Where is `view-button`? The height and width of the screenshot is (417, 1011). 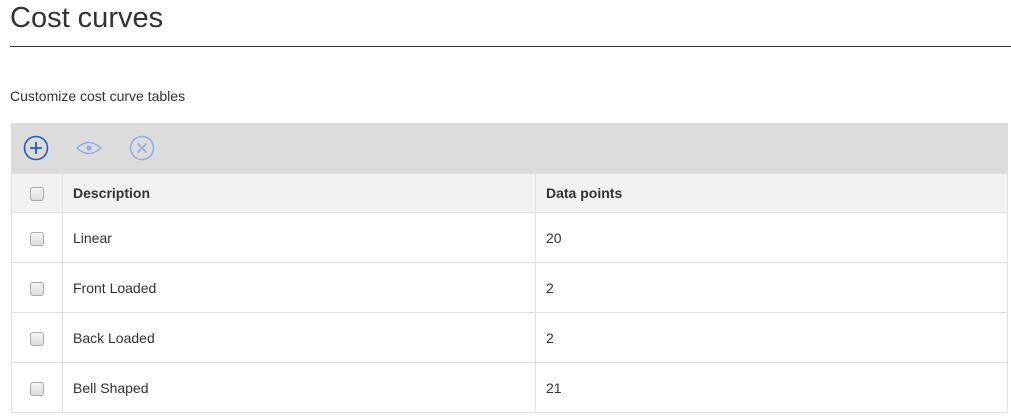
view-button is located at coordinates (89, 148).